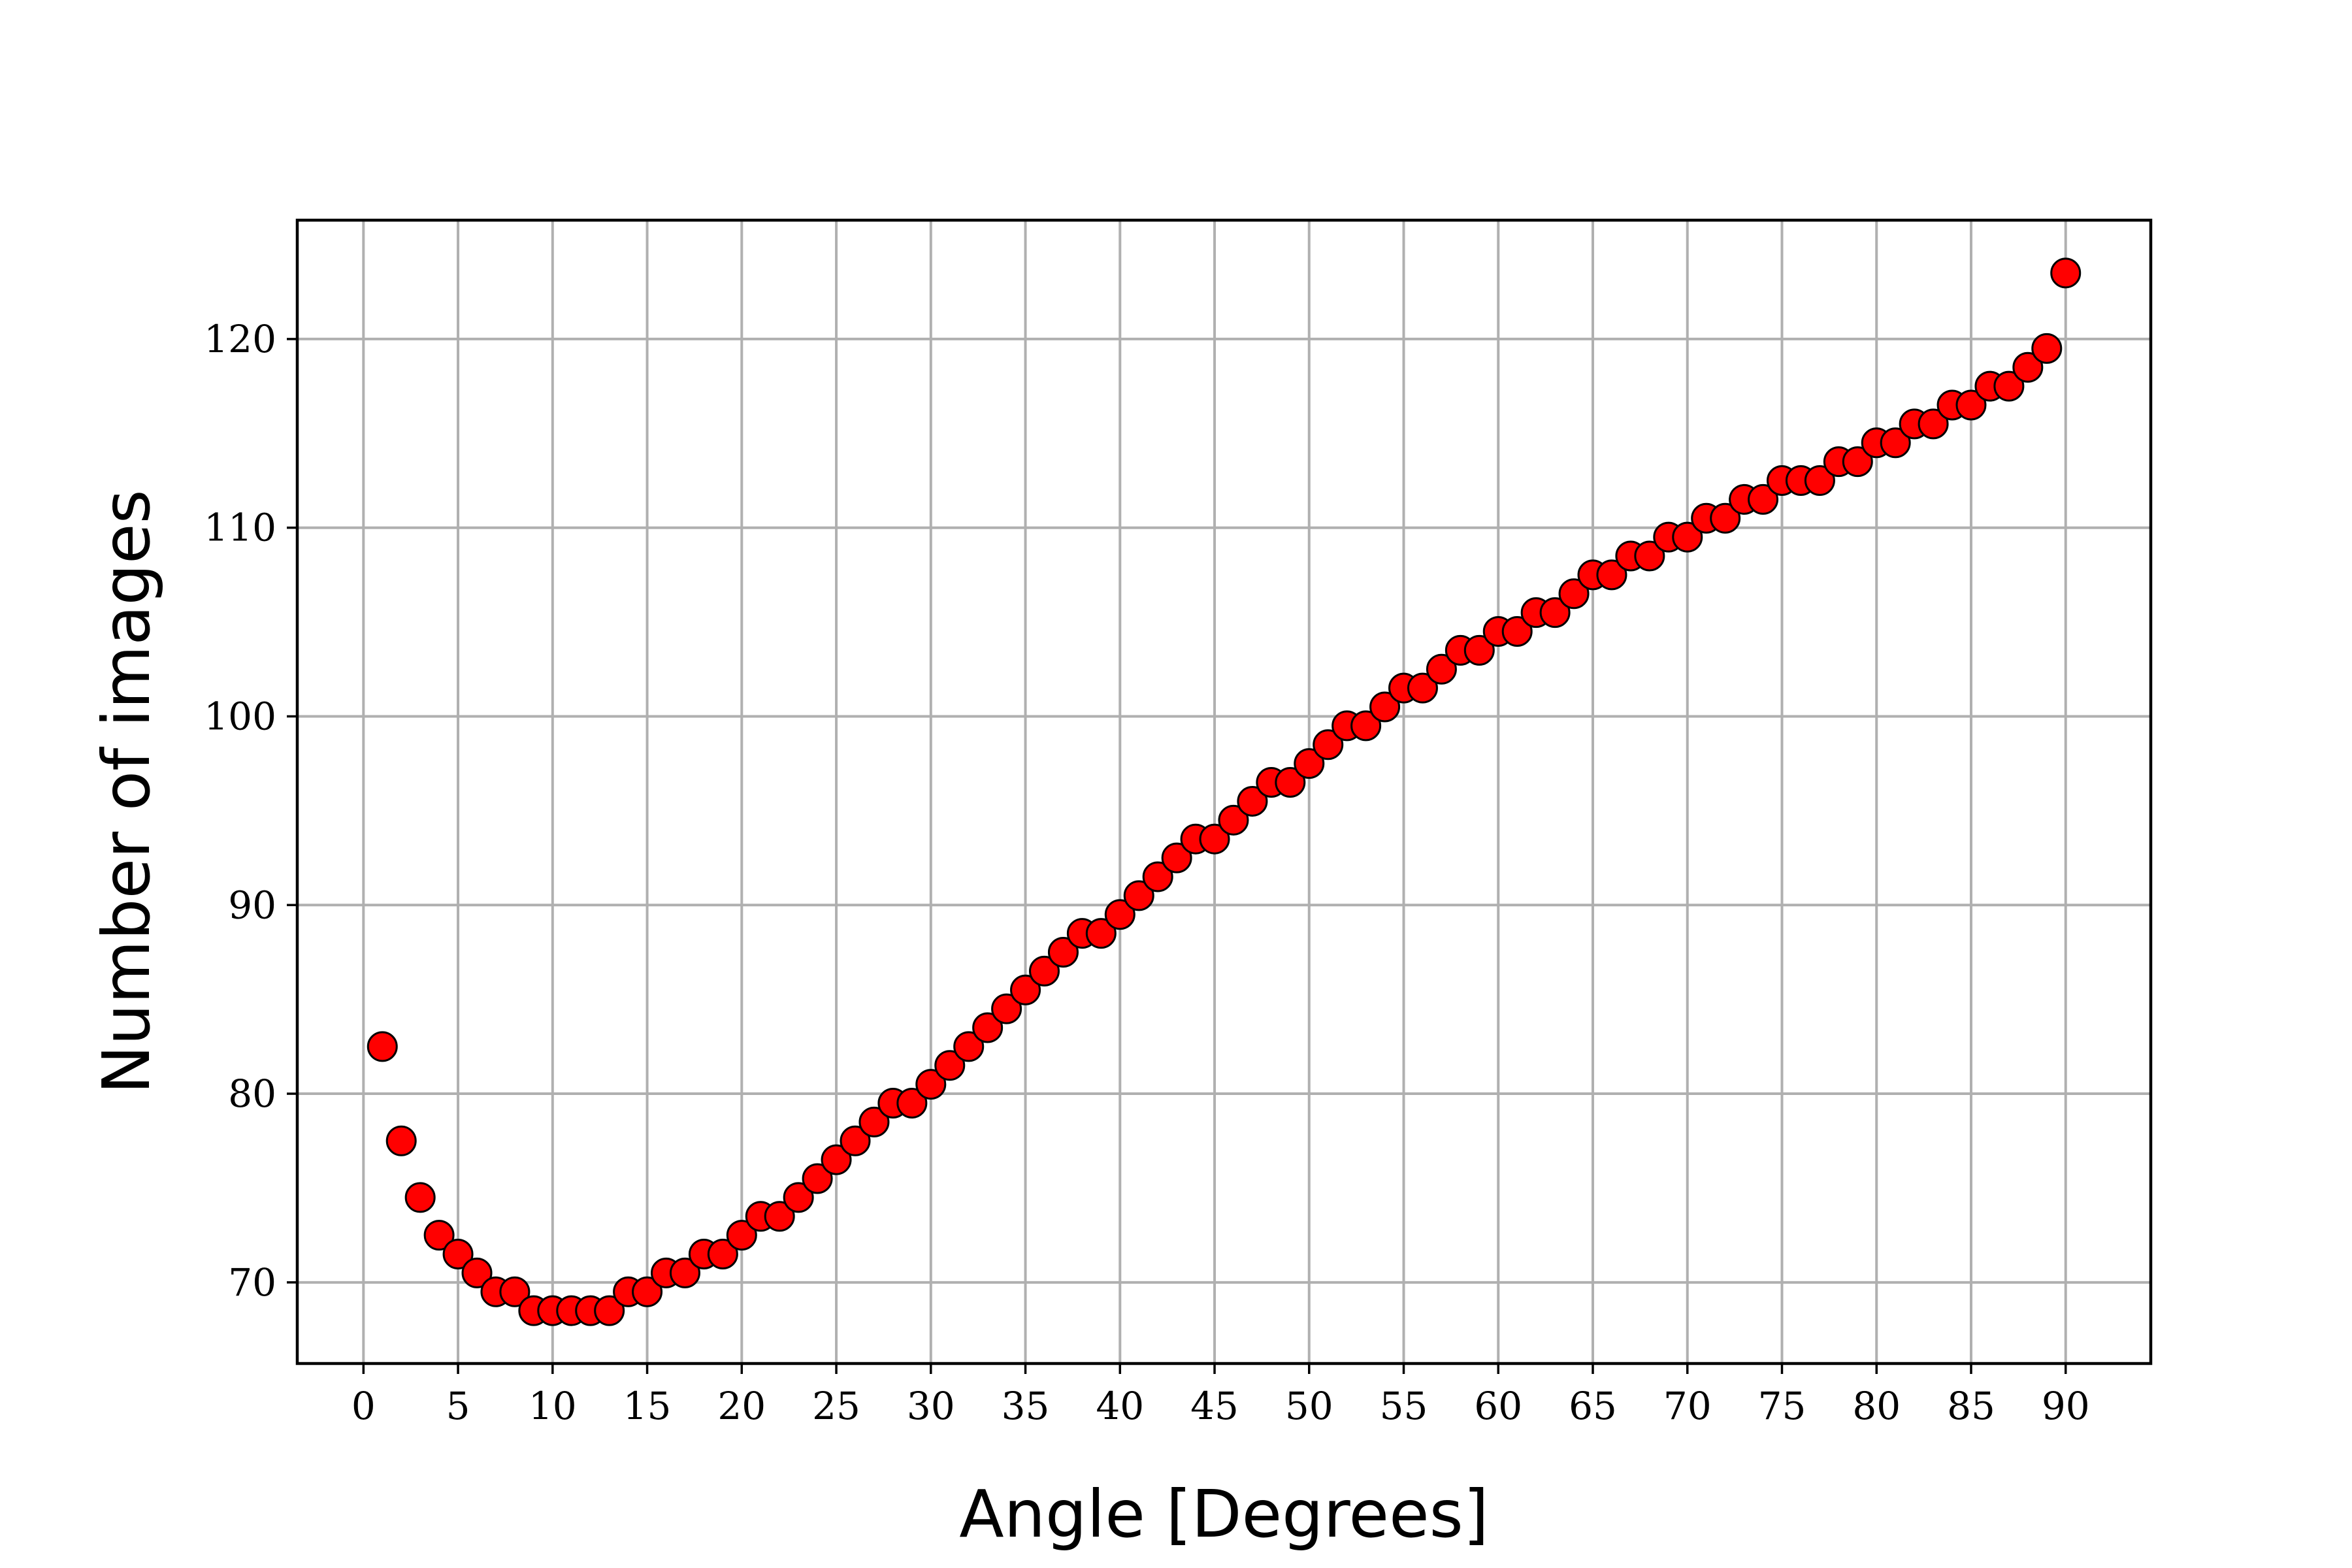 Image resolution: width=2352 pixels, height=1568 pixels. What do you see at coordinates (240, 716) in the screenshot?
I see `y-tick-label: 100` at bounding box center [240, 716].